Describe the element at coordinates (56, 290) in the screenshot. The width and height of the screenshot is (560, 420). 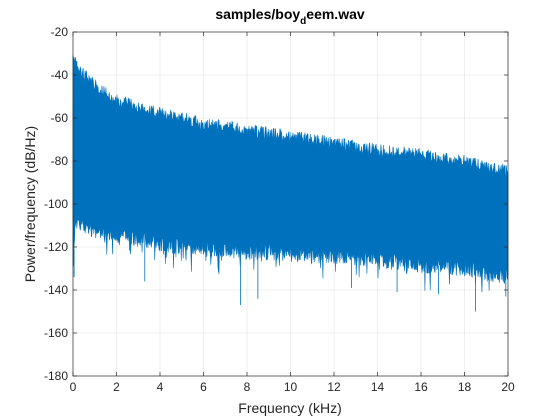
I see `y-tick-label: -140` at that location.